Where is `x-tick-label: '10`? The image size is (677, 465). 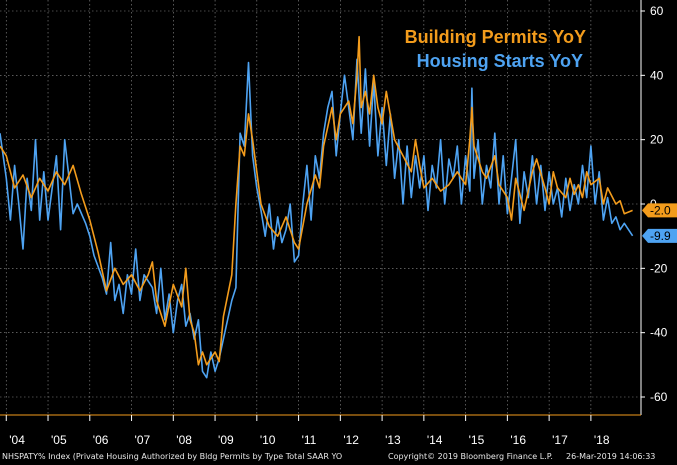
x-tick-label: '10 is located at coordinates (268, 440).